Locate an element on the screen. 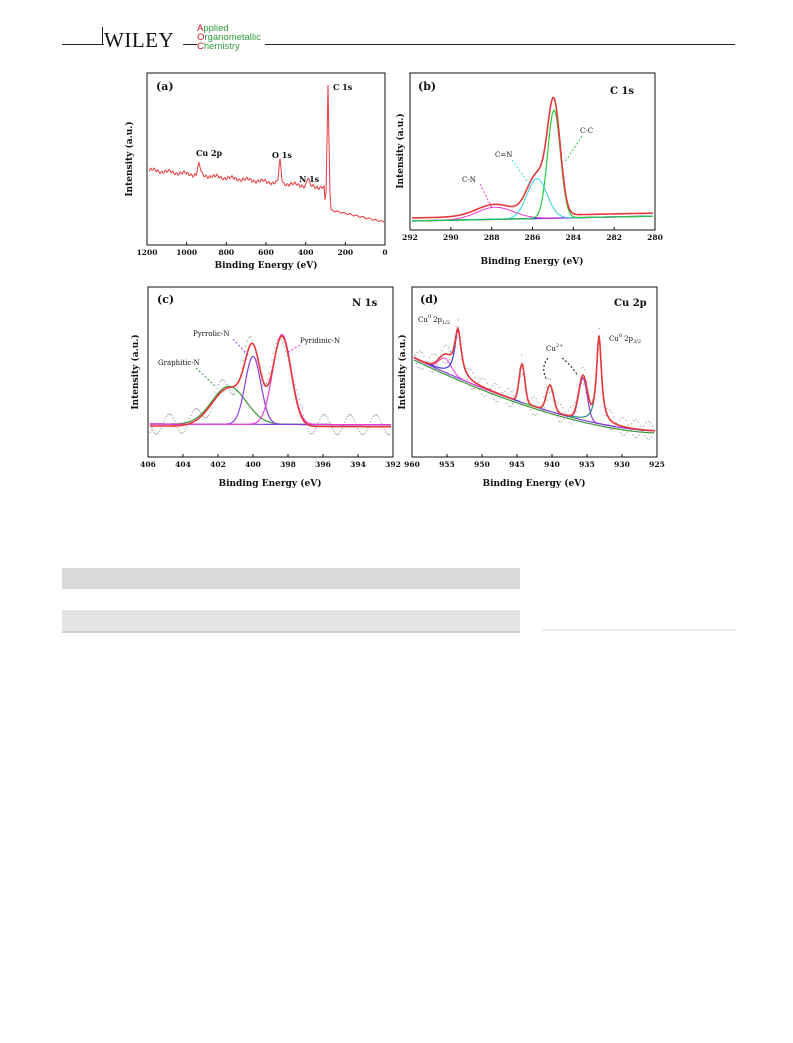 The image size is (793, 1043). n1s-graphitic-leader is located at coordinates (205, 377).